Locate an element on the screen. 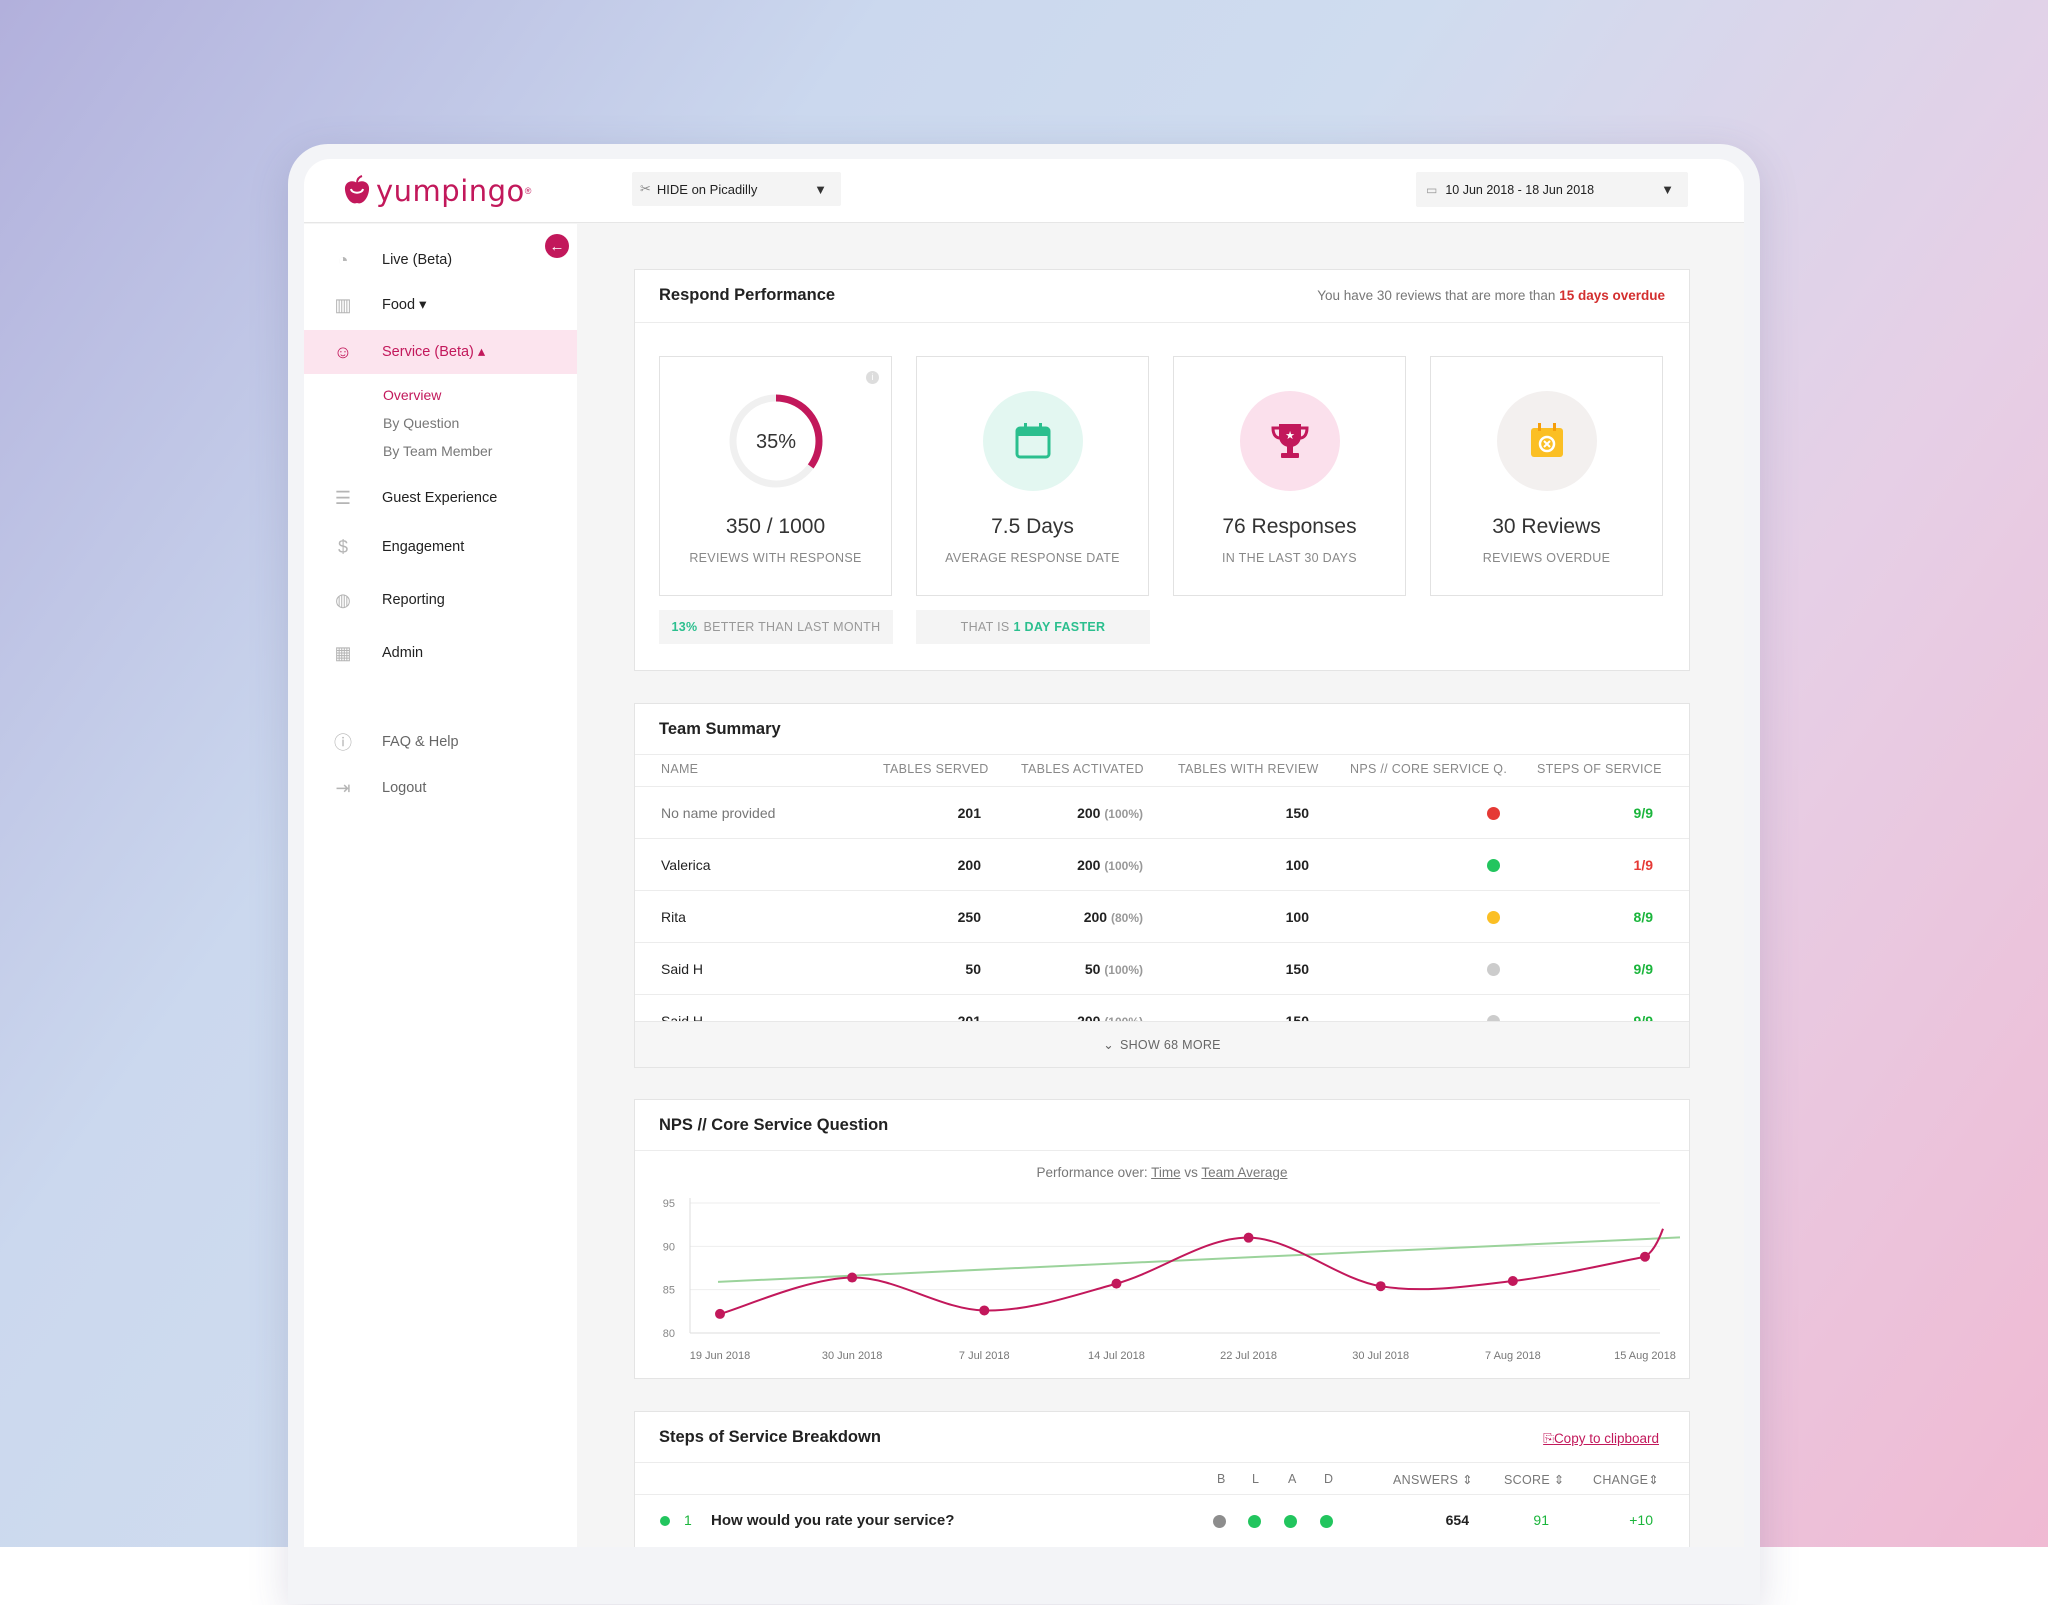 This screenshot has height=1605, width=2048. coin-icon: $ is located at coordinates (342, 546).